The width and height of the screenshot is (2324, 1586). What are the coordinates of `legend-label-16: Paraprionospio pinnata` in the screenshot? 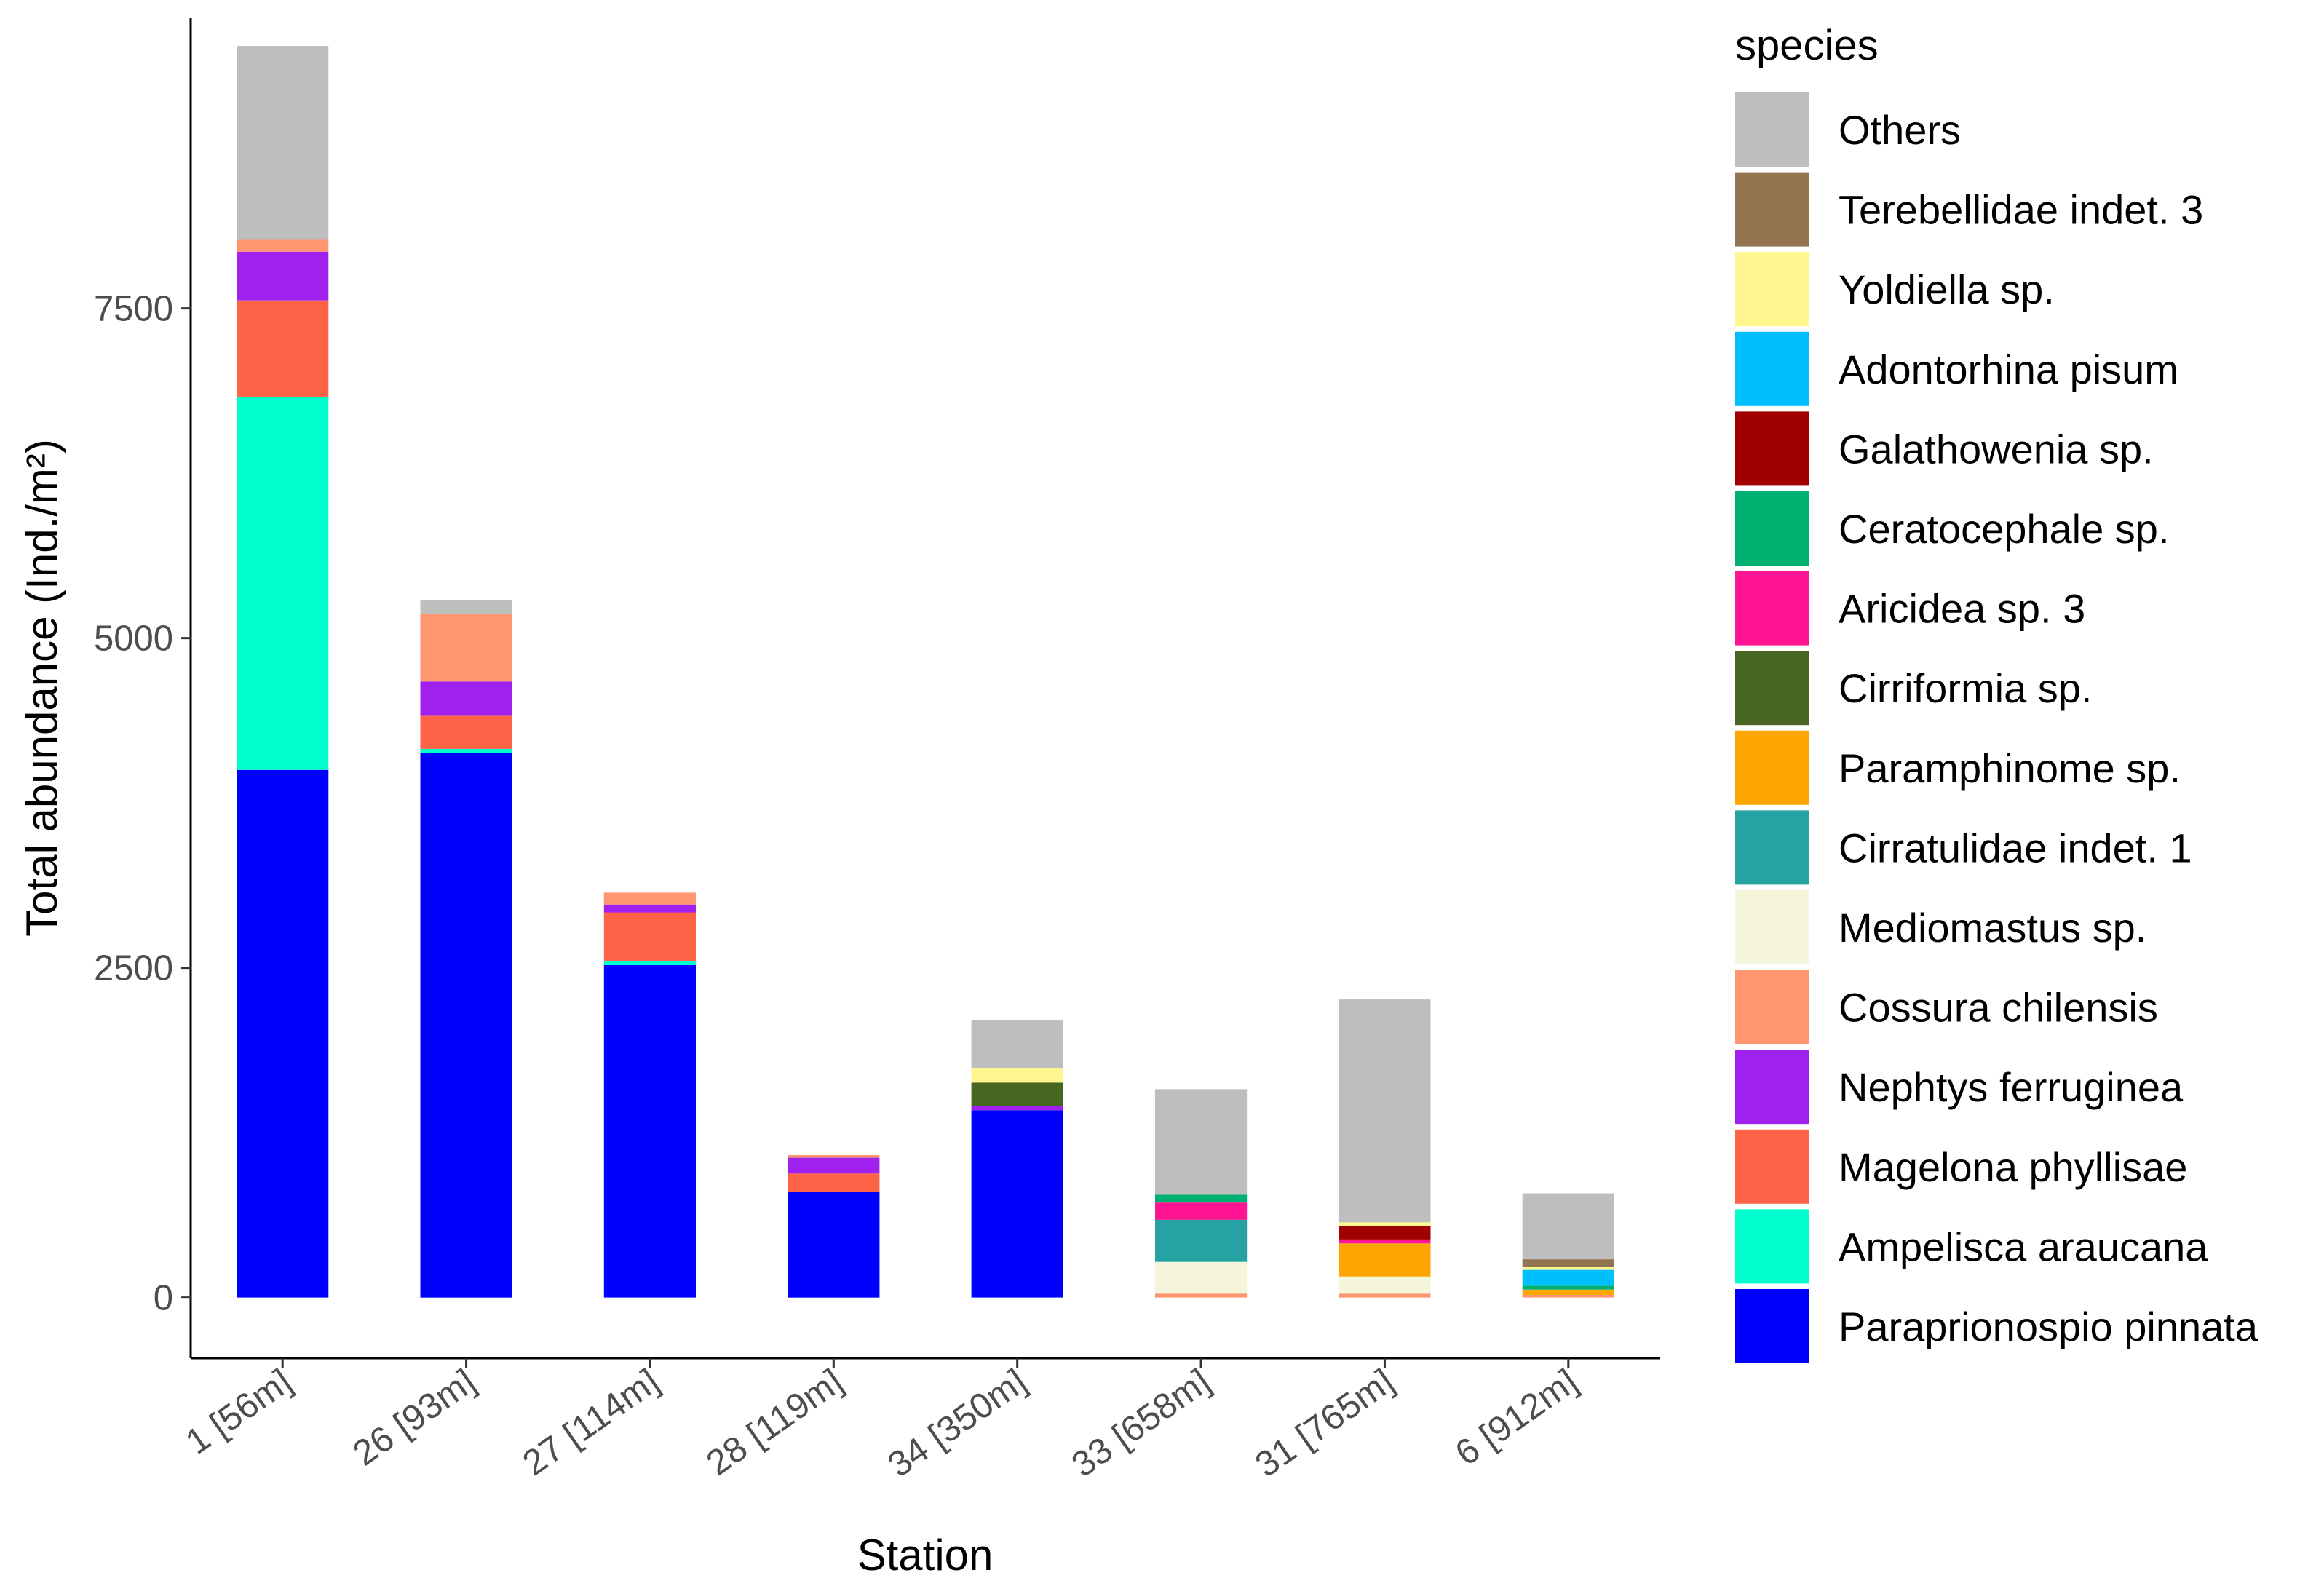 It's located at (2048, 1326).